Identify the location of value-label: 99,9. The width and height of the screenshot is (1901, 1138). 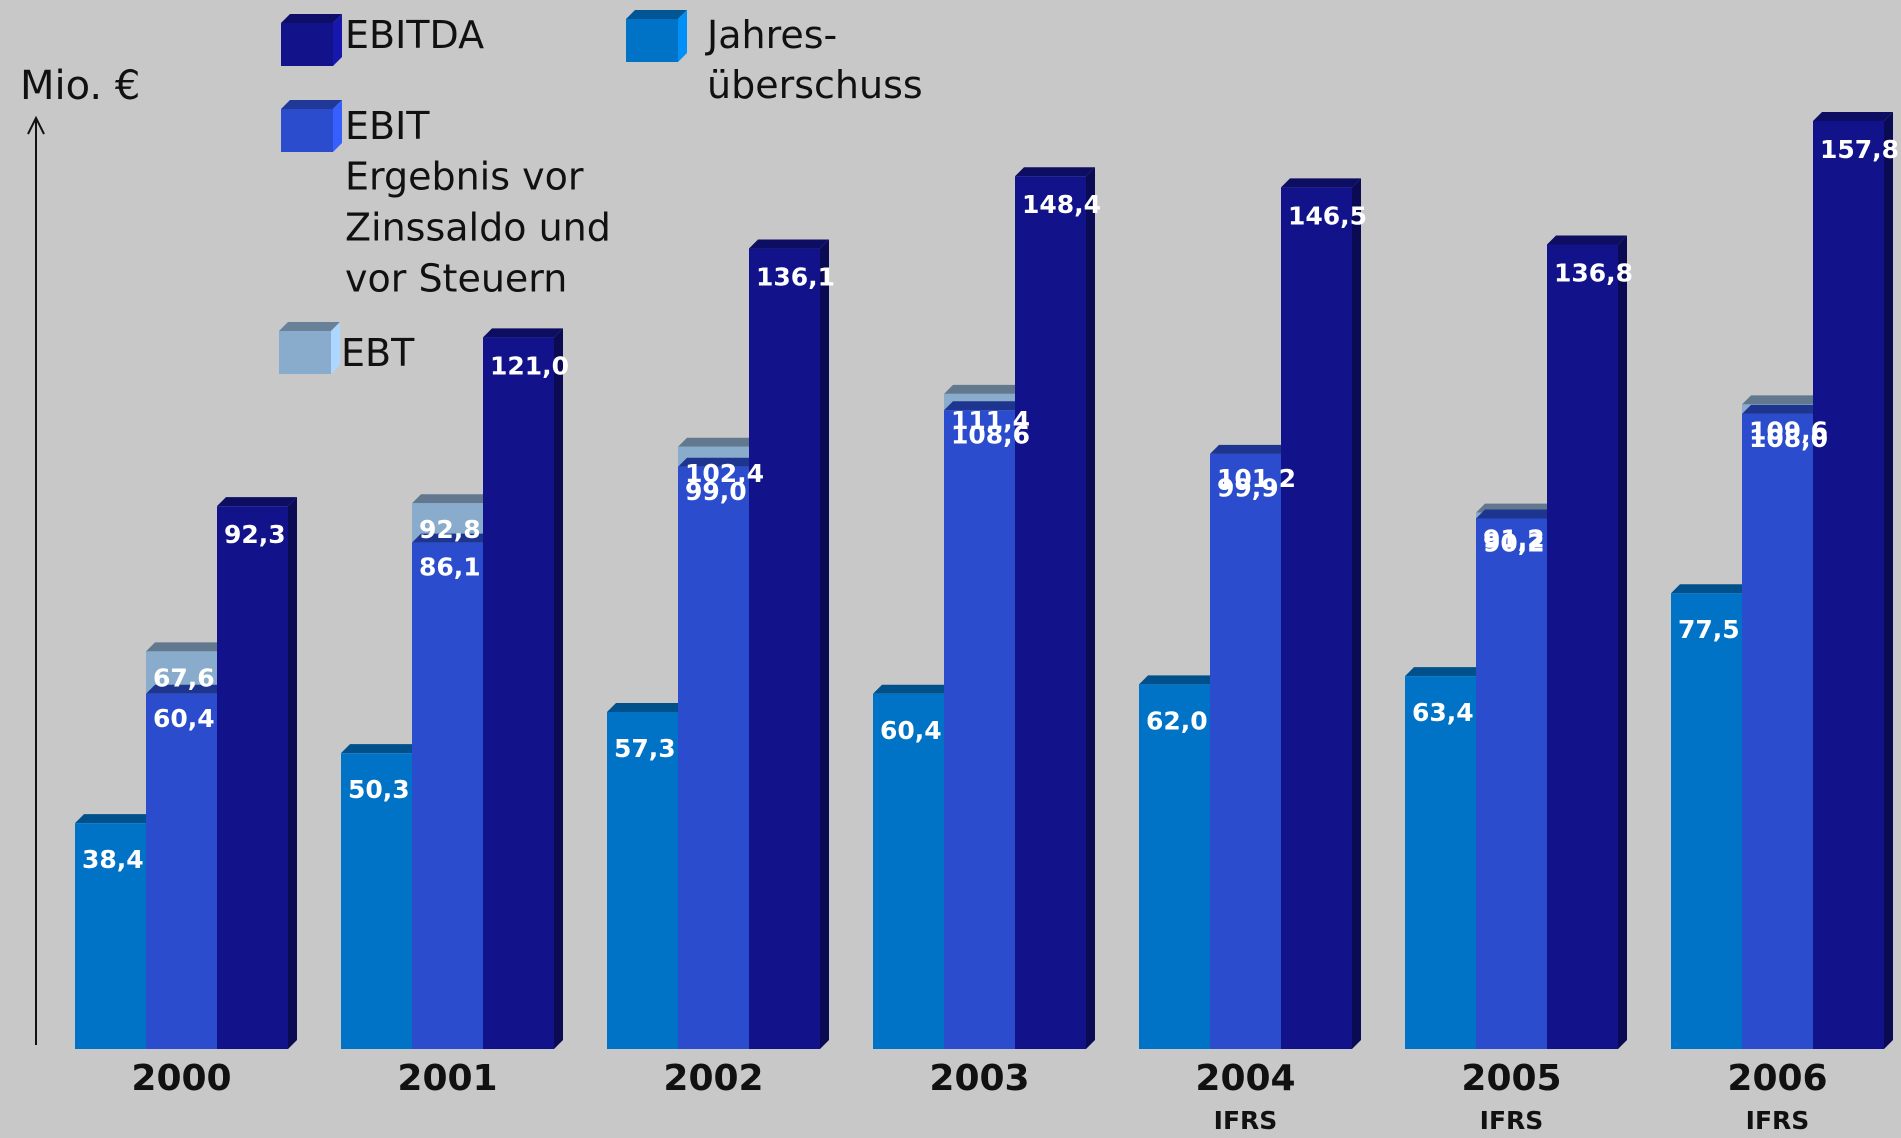
(1248, 487).